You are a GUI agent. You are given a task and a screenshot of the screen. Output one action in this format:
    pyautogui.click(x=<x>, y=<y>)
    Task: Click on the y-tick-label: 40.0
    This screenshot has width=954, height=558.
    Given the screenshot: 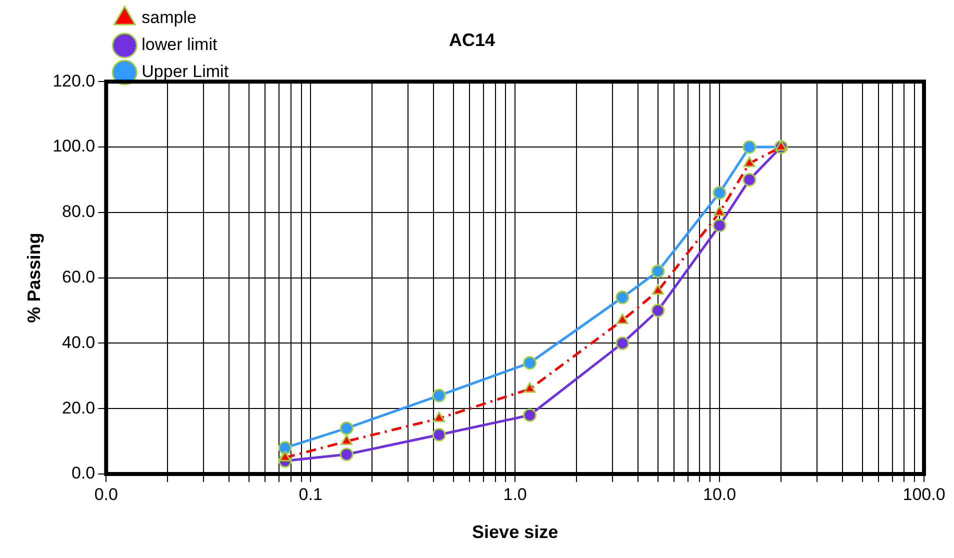 What is the action you would take?
    pyautogui.click(x=79, y=342)
    